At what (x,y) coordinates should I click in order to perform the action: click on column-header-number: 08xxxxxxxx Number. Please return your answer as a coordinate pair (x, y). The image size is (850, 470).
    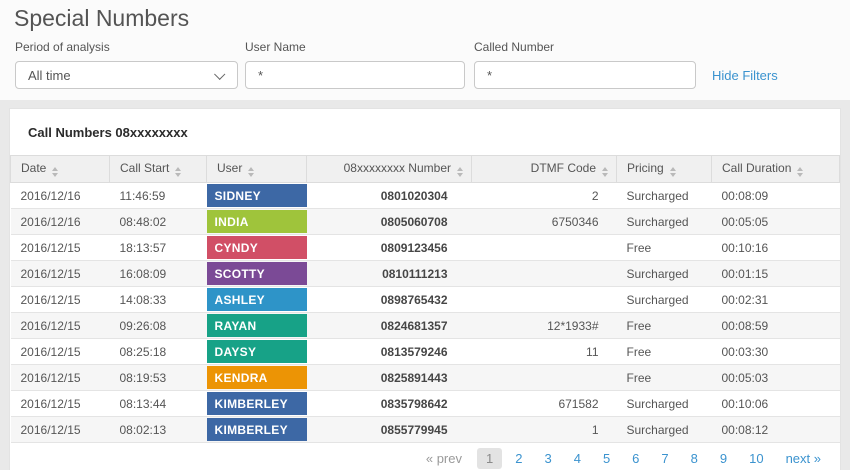
    Looking at the image, I should click on (389, 169).